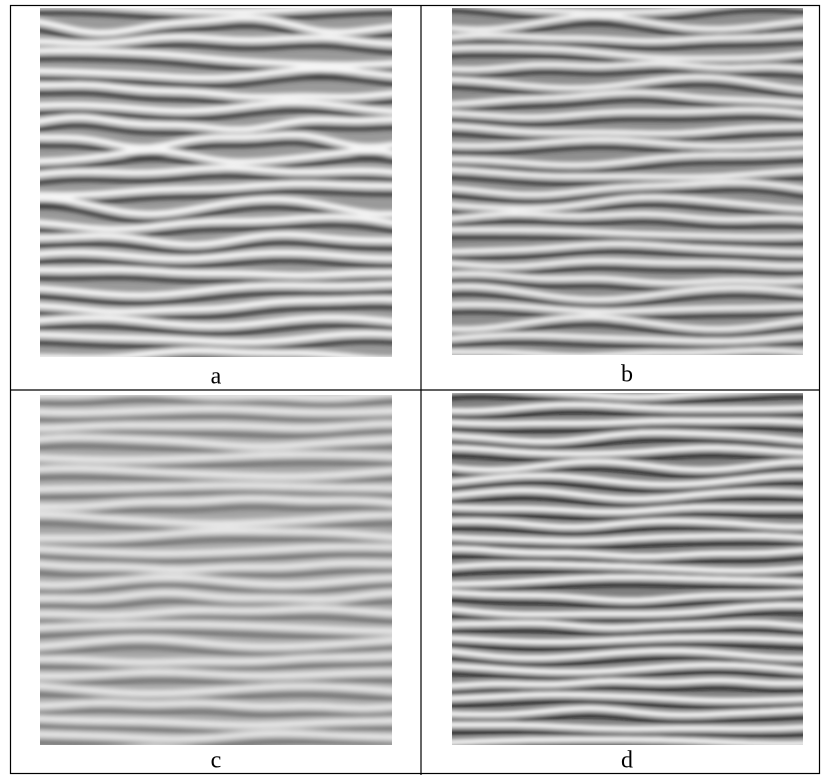 This screenshot has width=821, height=775. What do you see at coordinates (216, 377) in the screenshot?
I see `panel-label: a` at bounding box center [216, 377].